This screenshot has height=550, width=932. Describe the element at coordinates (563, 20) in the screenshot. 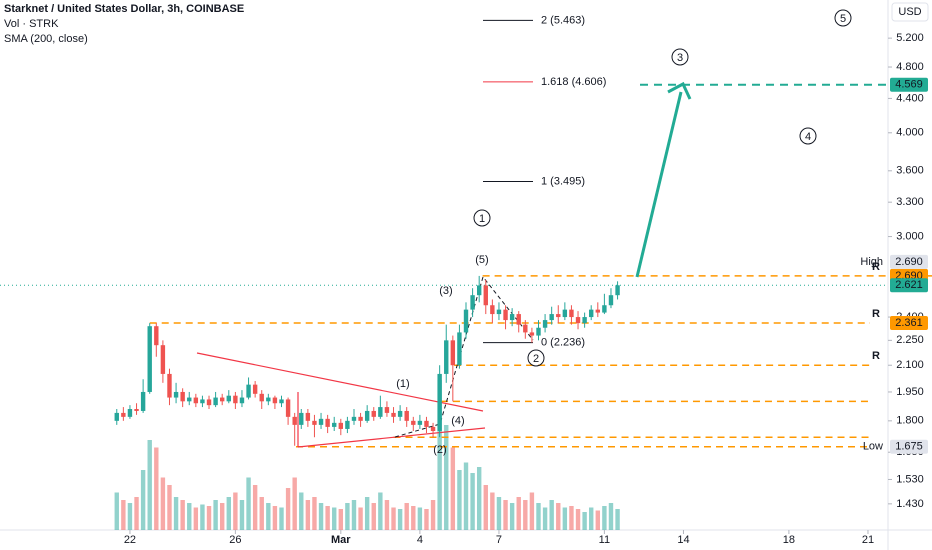

I see `fib-label: 2 (5.463)` at that location.